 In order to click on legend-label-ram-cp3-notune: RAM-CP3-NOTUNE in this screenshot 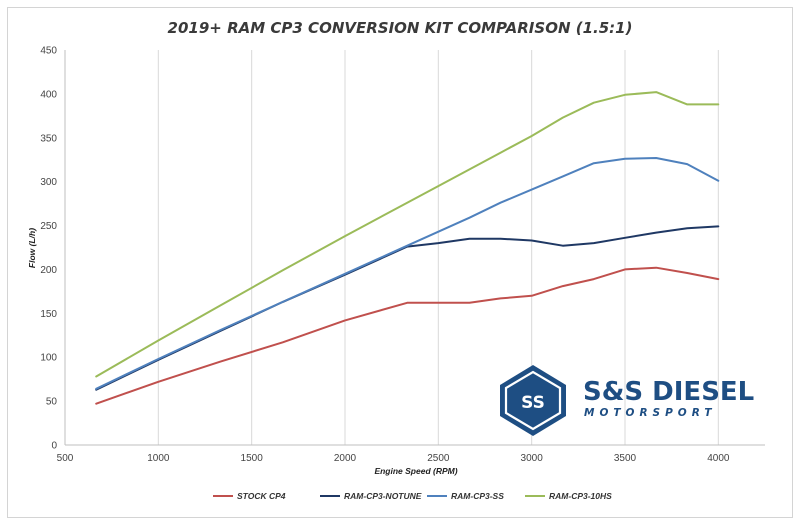, I will do `click(383, 496)`.